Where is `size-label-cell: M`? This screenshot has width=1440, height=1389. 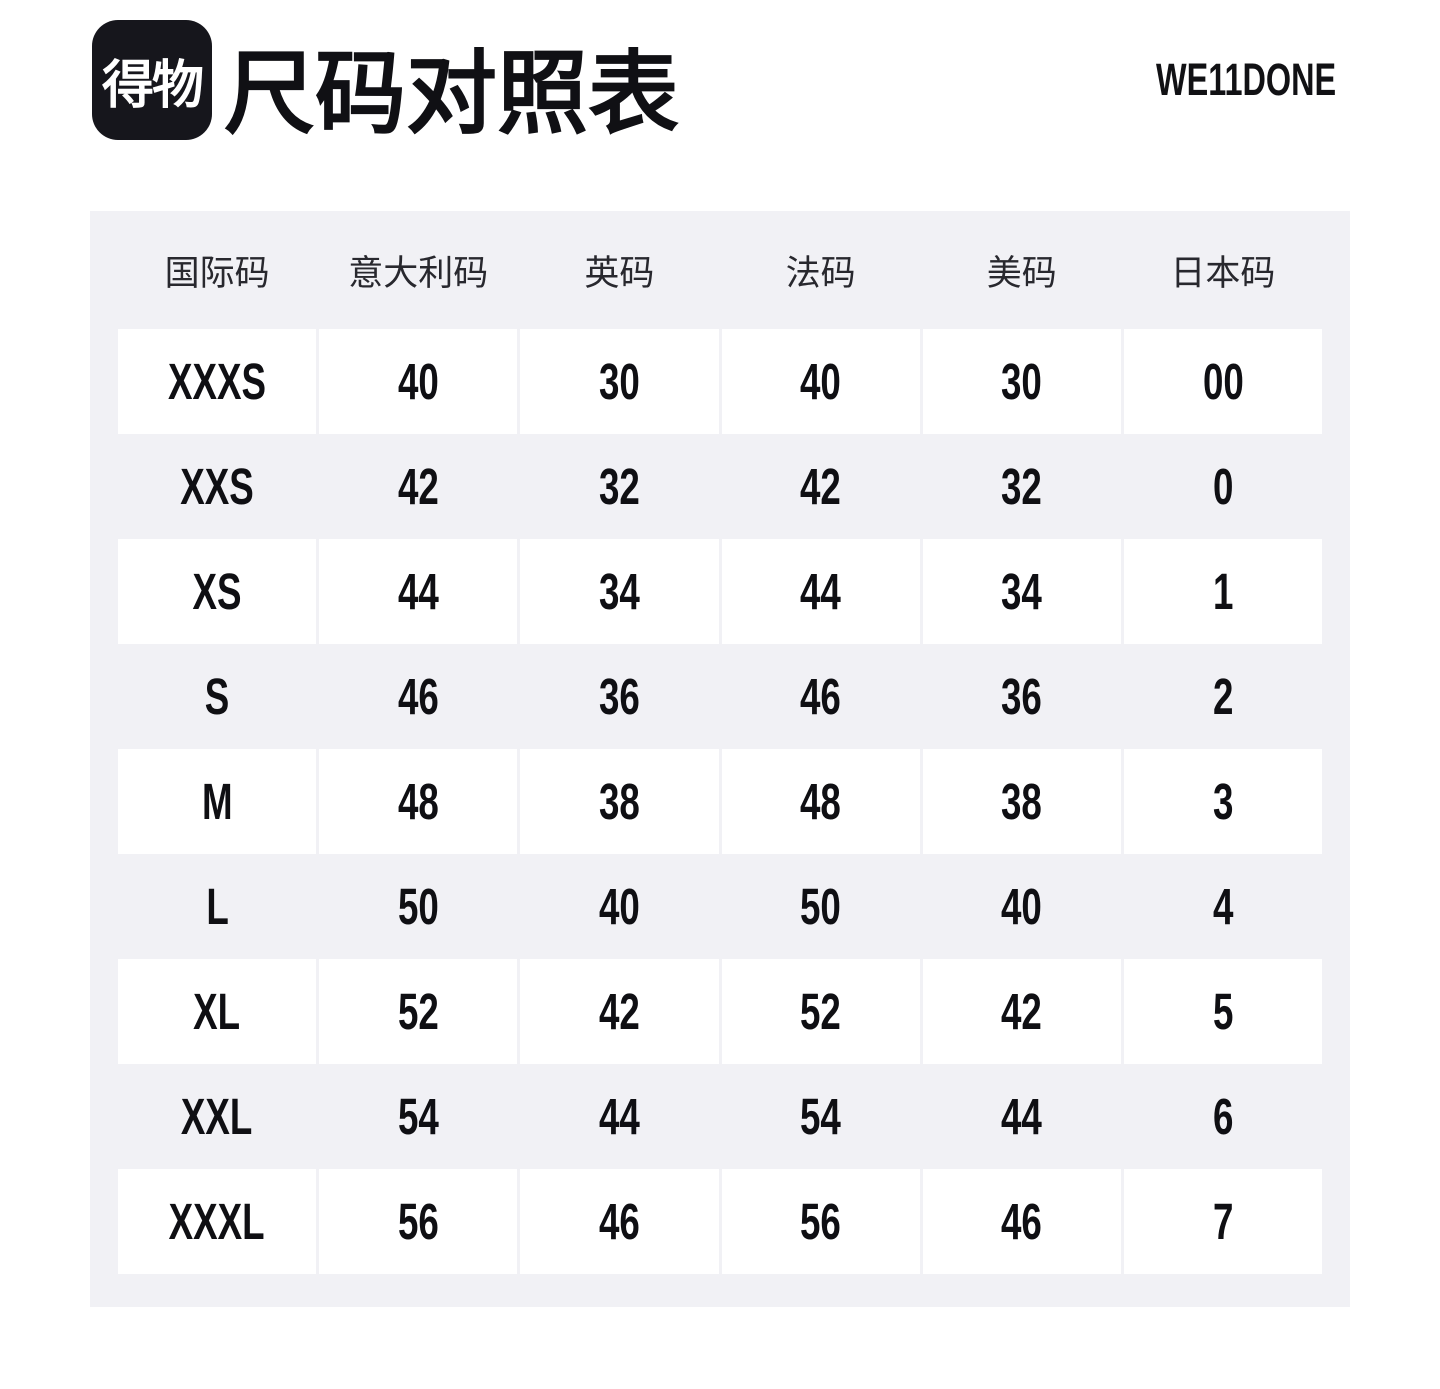
size-label-cell: M is located at coordinates (217, 801).